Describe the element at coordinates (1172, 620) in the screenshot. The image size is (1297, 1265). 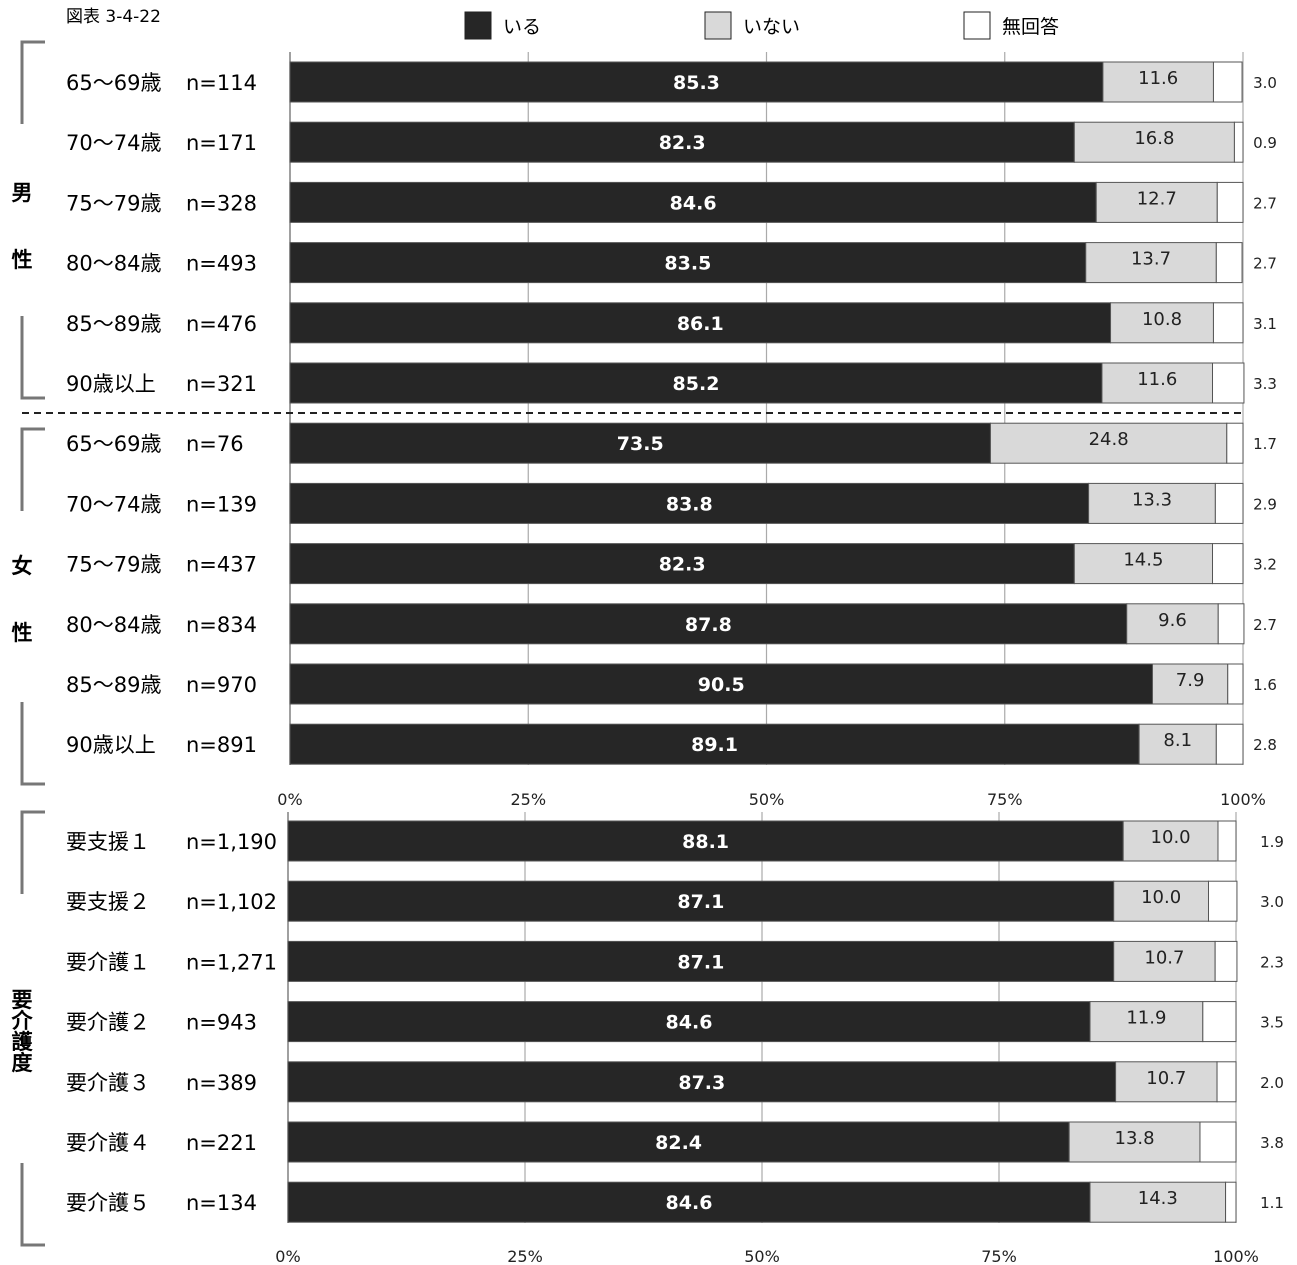
I see `value-label-2: 9.6` at that location.